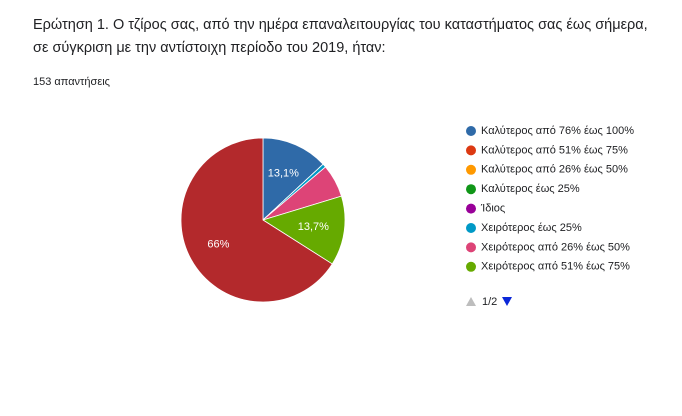  What do you see at coordinates (471, 301) in the screenshot?
I see `legend-prev-arrow` at bounding box center [471, 301].